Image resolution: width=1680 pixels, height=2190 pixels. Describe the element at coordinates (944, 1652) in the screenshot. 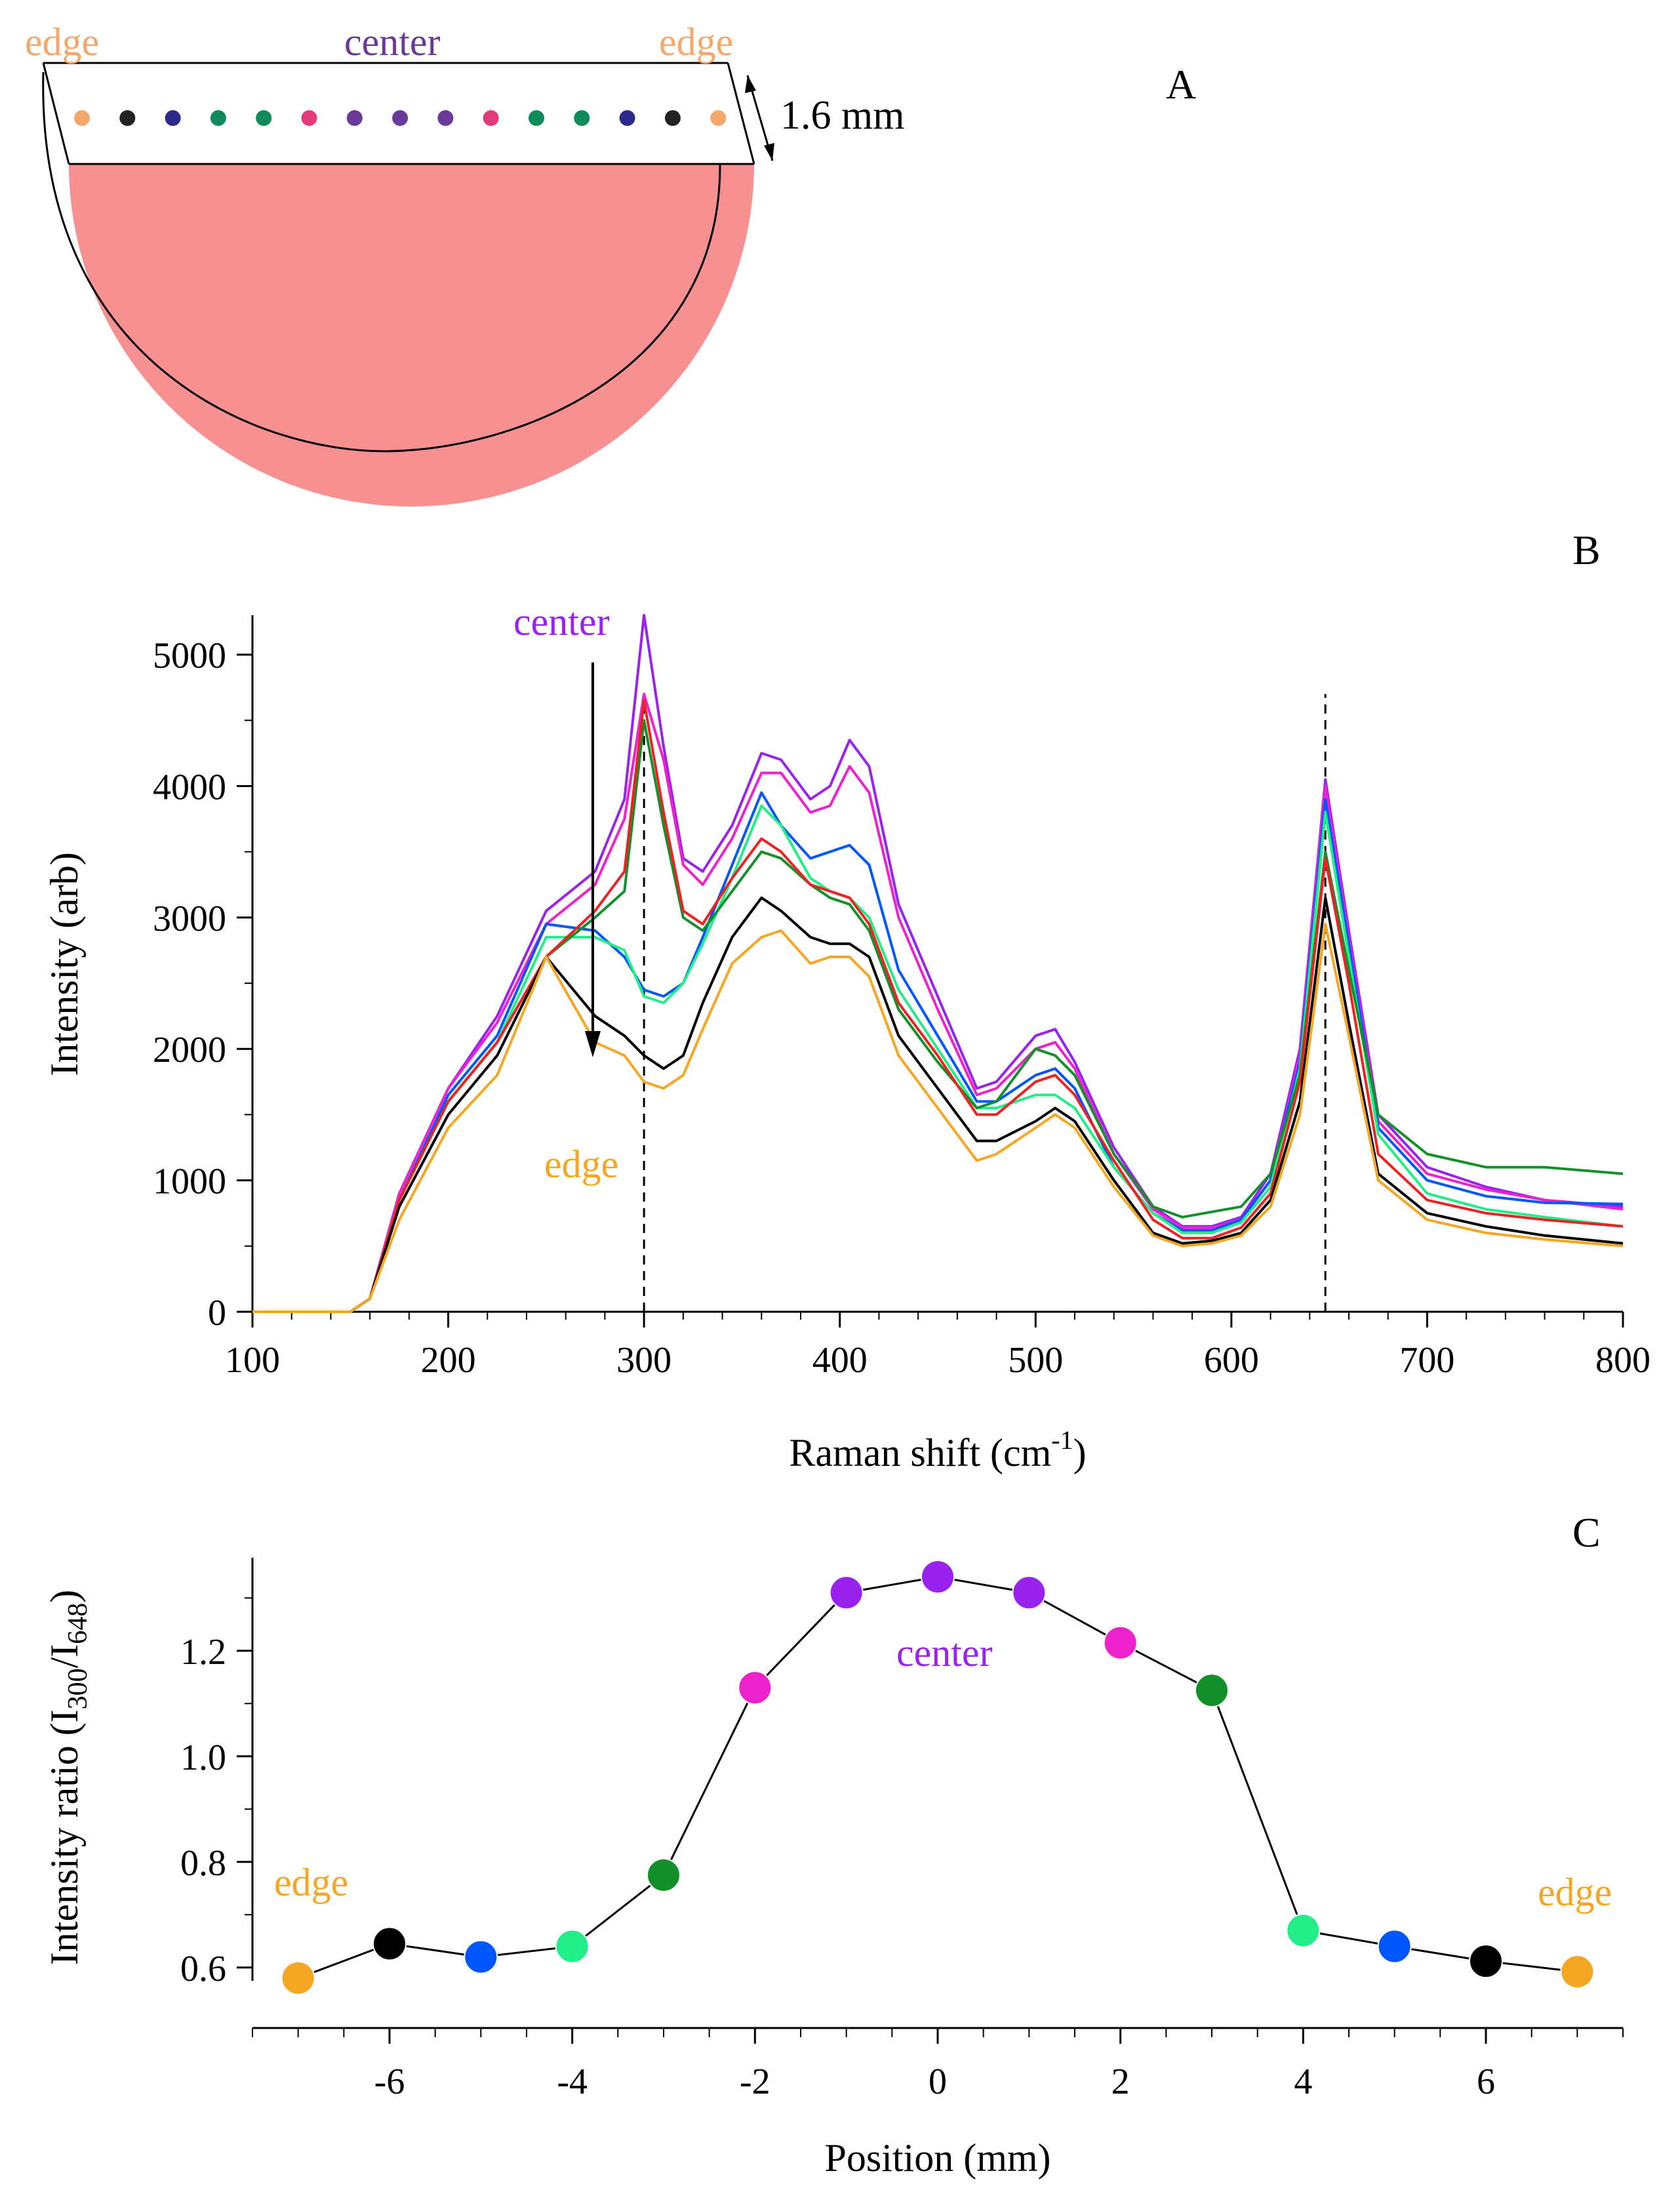

I see `c-center-label: center` at that location.